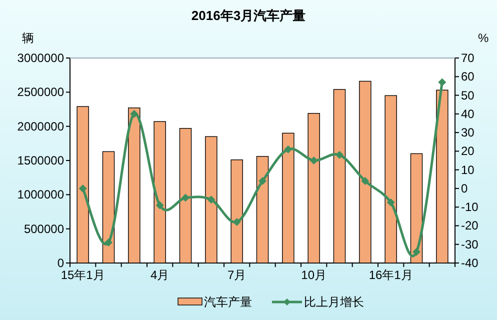  I want to click on x-tick-label: 15年1月, so click(82, 275).